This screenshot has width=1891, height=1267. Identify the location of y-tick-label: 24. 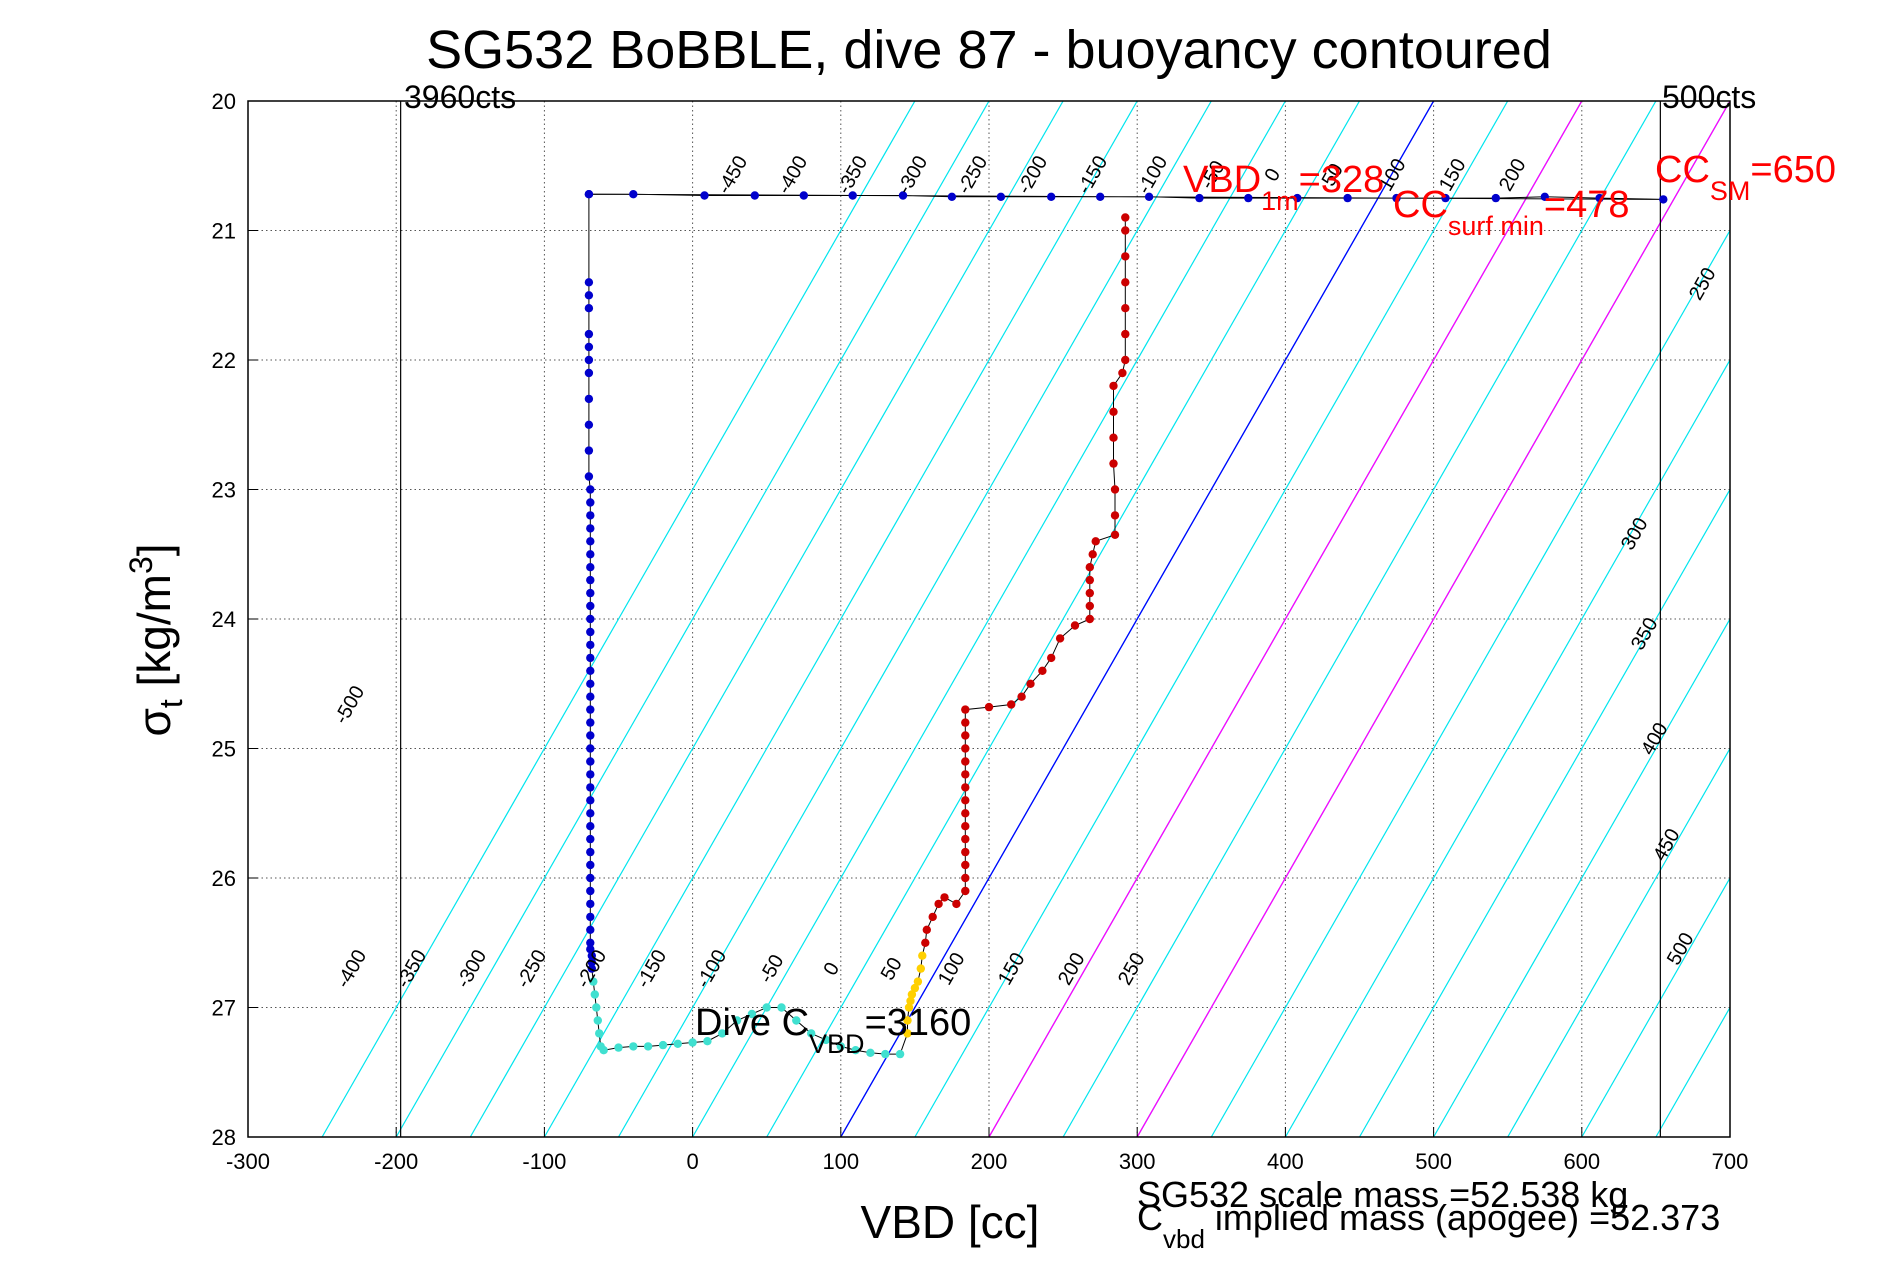
(224, 619).